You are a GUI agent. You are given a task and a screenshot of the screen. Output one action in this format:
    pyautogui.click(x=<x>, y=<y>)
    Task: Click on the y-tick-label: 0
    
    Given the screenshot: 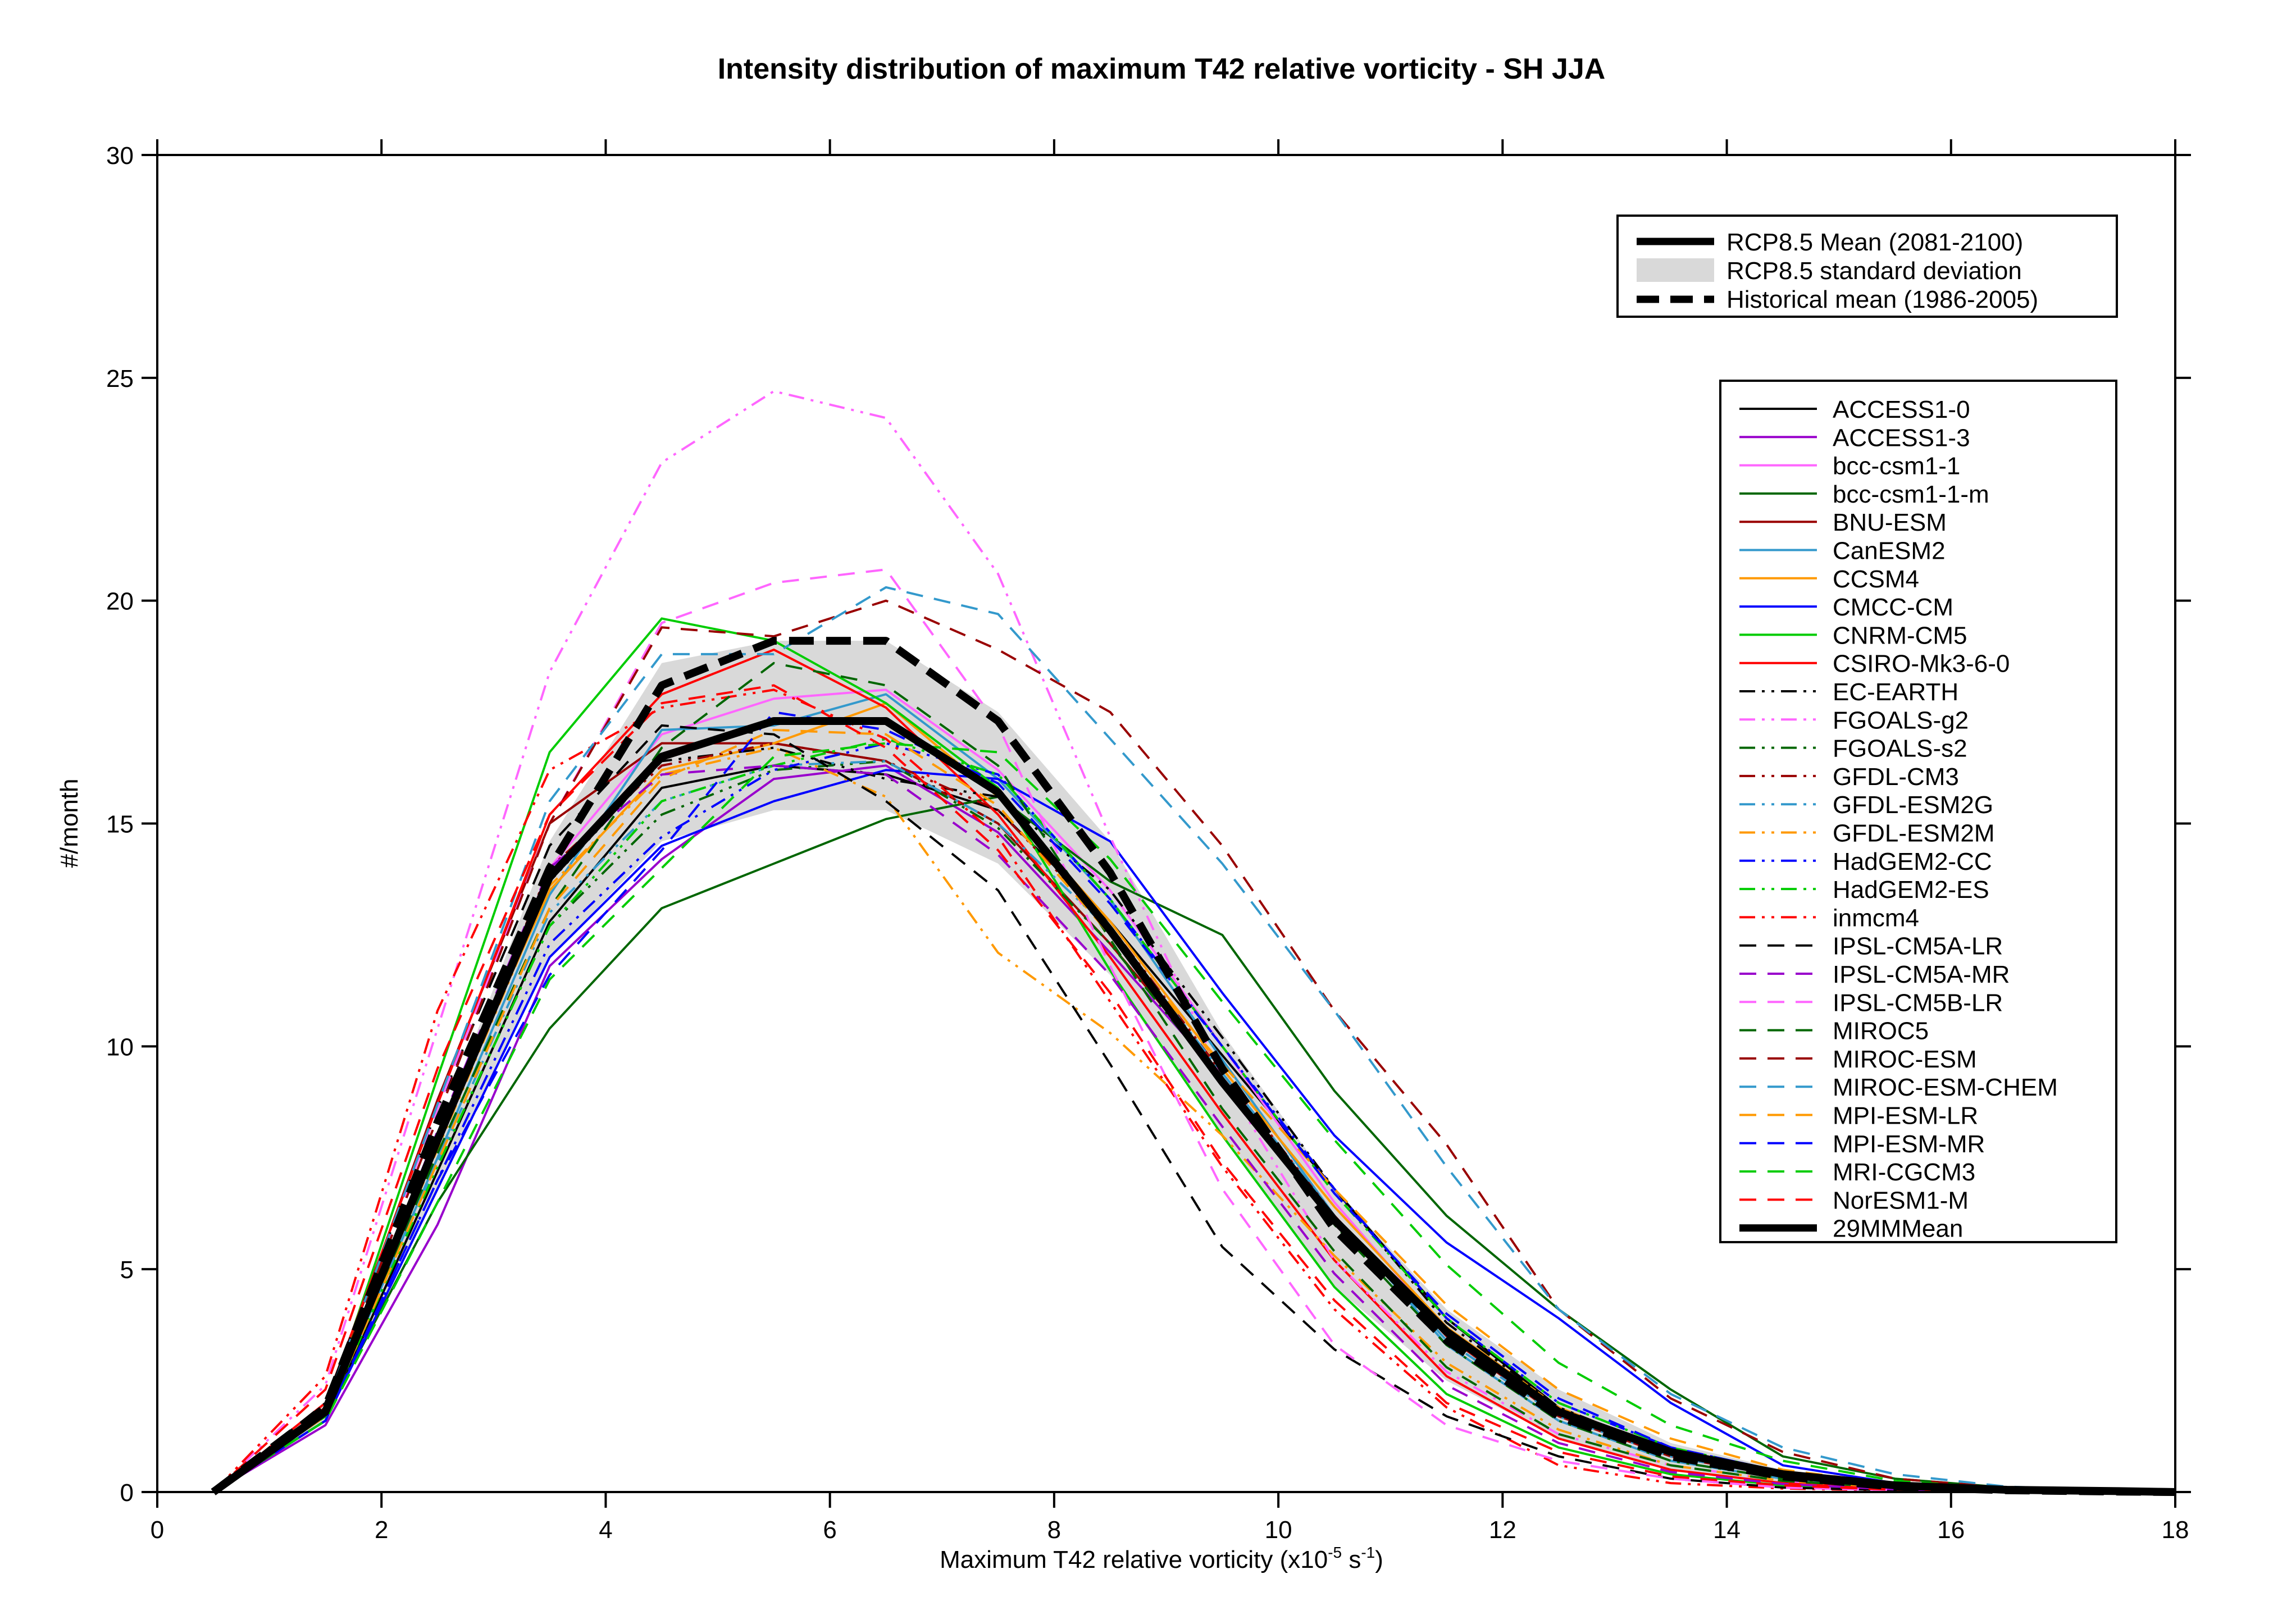 What is the action you would take?
    pyautogui.click(x=127, y=1493)
    